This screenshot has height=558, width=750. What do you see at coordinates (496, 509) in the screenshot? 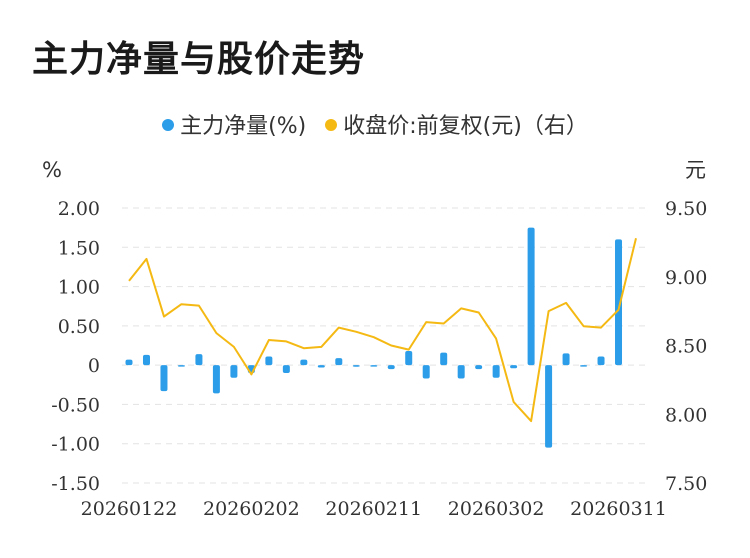
I see `x-tick-label: 20260302` at bounding box center [496, 509].